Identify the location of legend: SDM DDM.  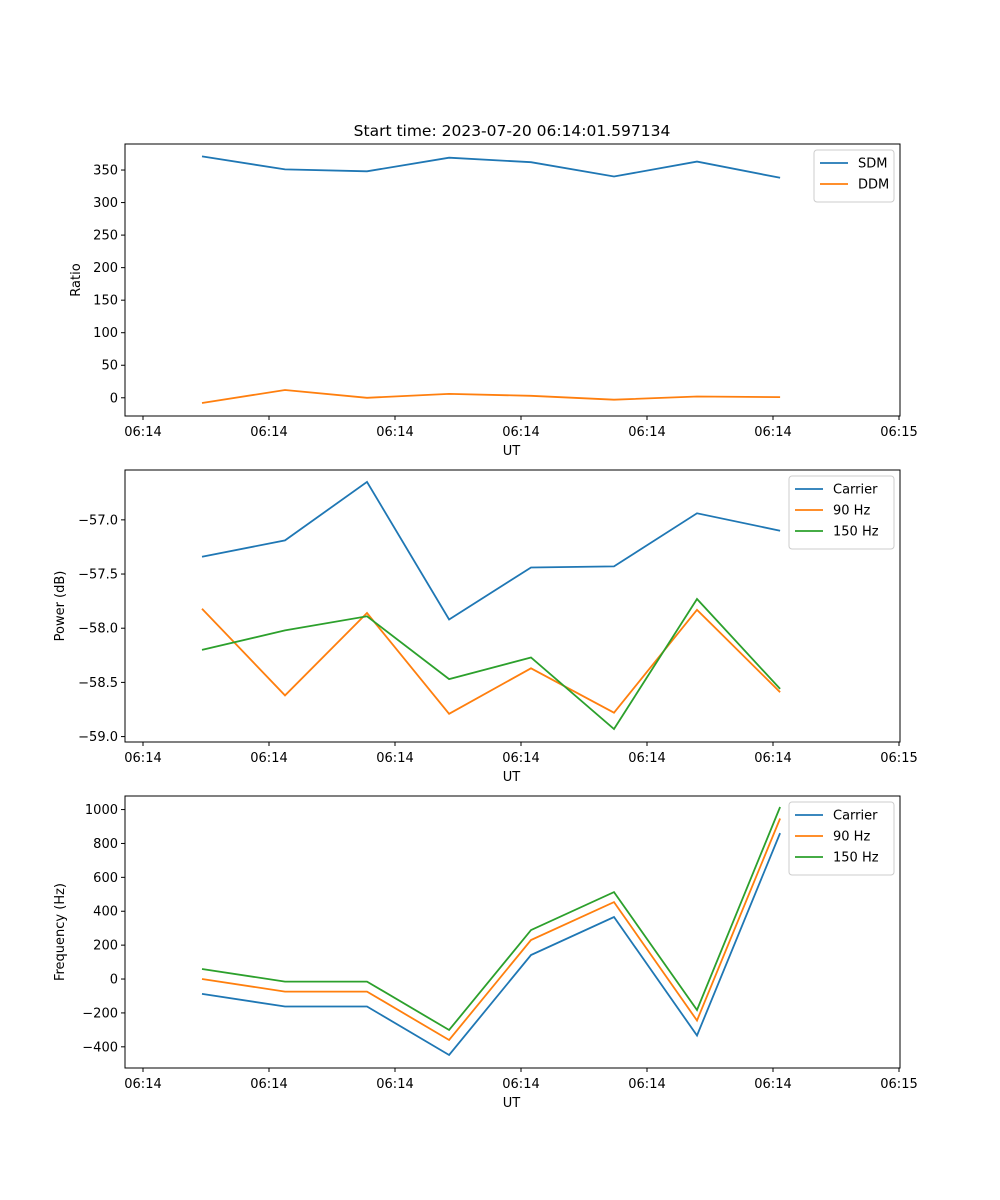
(854, 176).